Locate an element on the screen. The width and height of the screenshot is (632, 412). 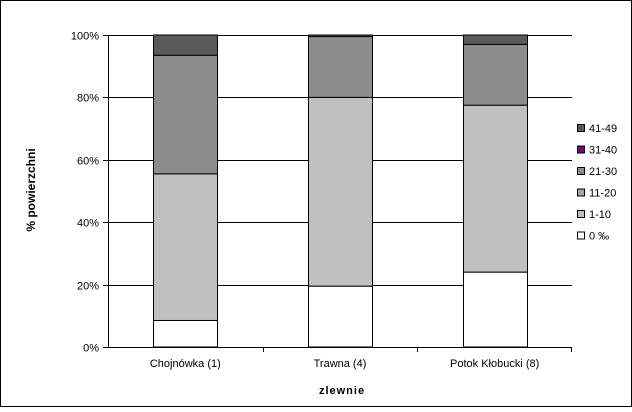
x-axis-title: zlewnie is located at coordinates (342, 391).